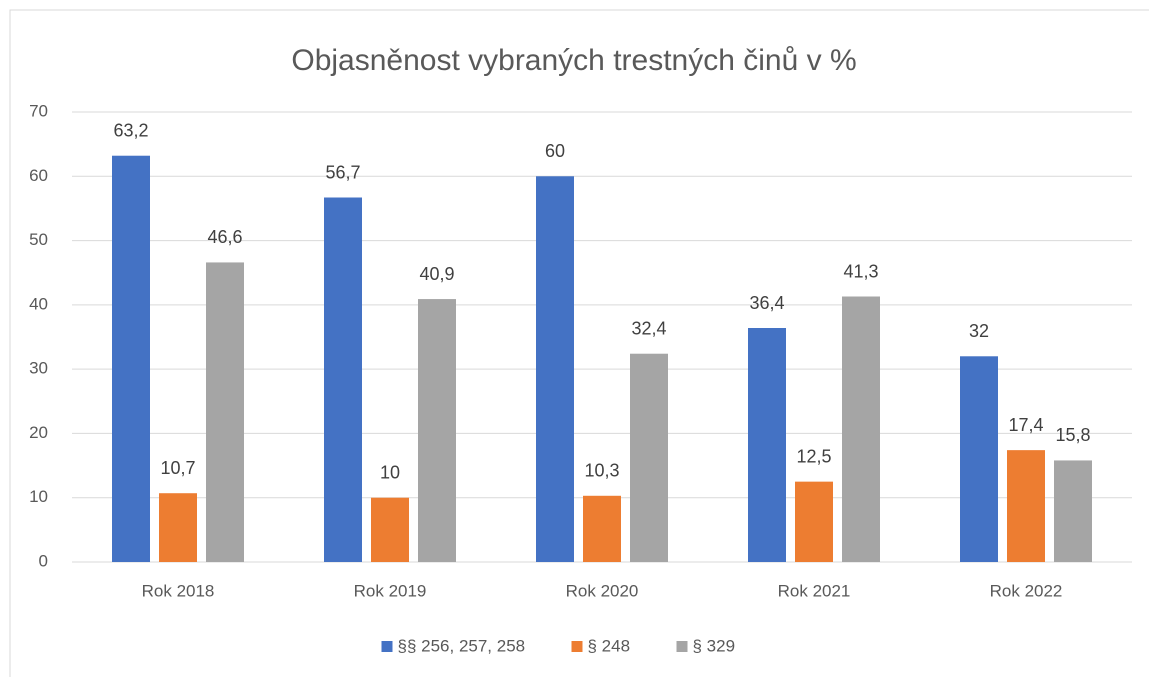 This screenshot has height=677, width=1149. Describe the element at coordinates (390, 590) in the screenshot. I see `x-tick-label: Rok 2019` at that location.